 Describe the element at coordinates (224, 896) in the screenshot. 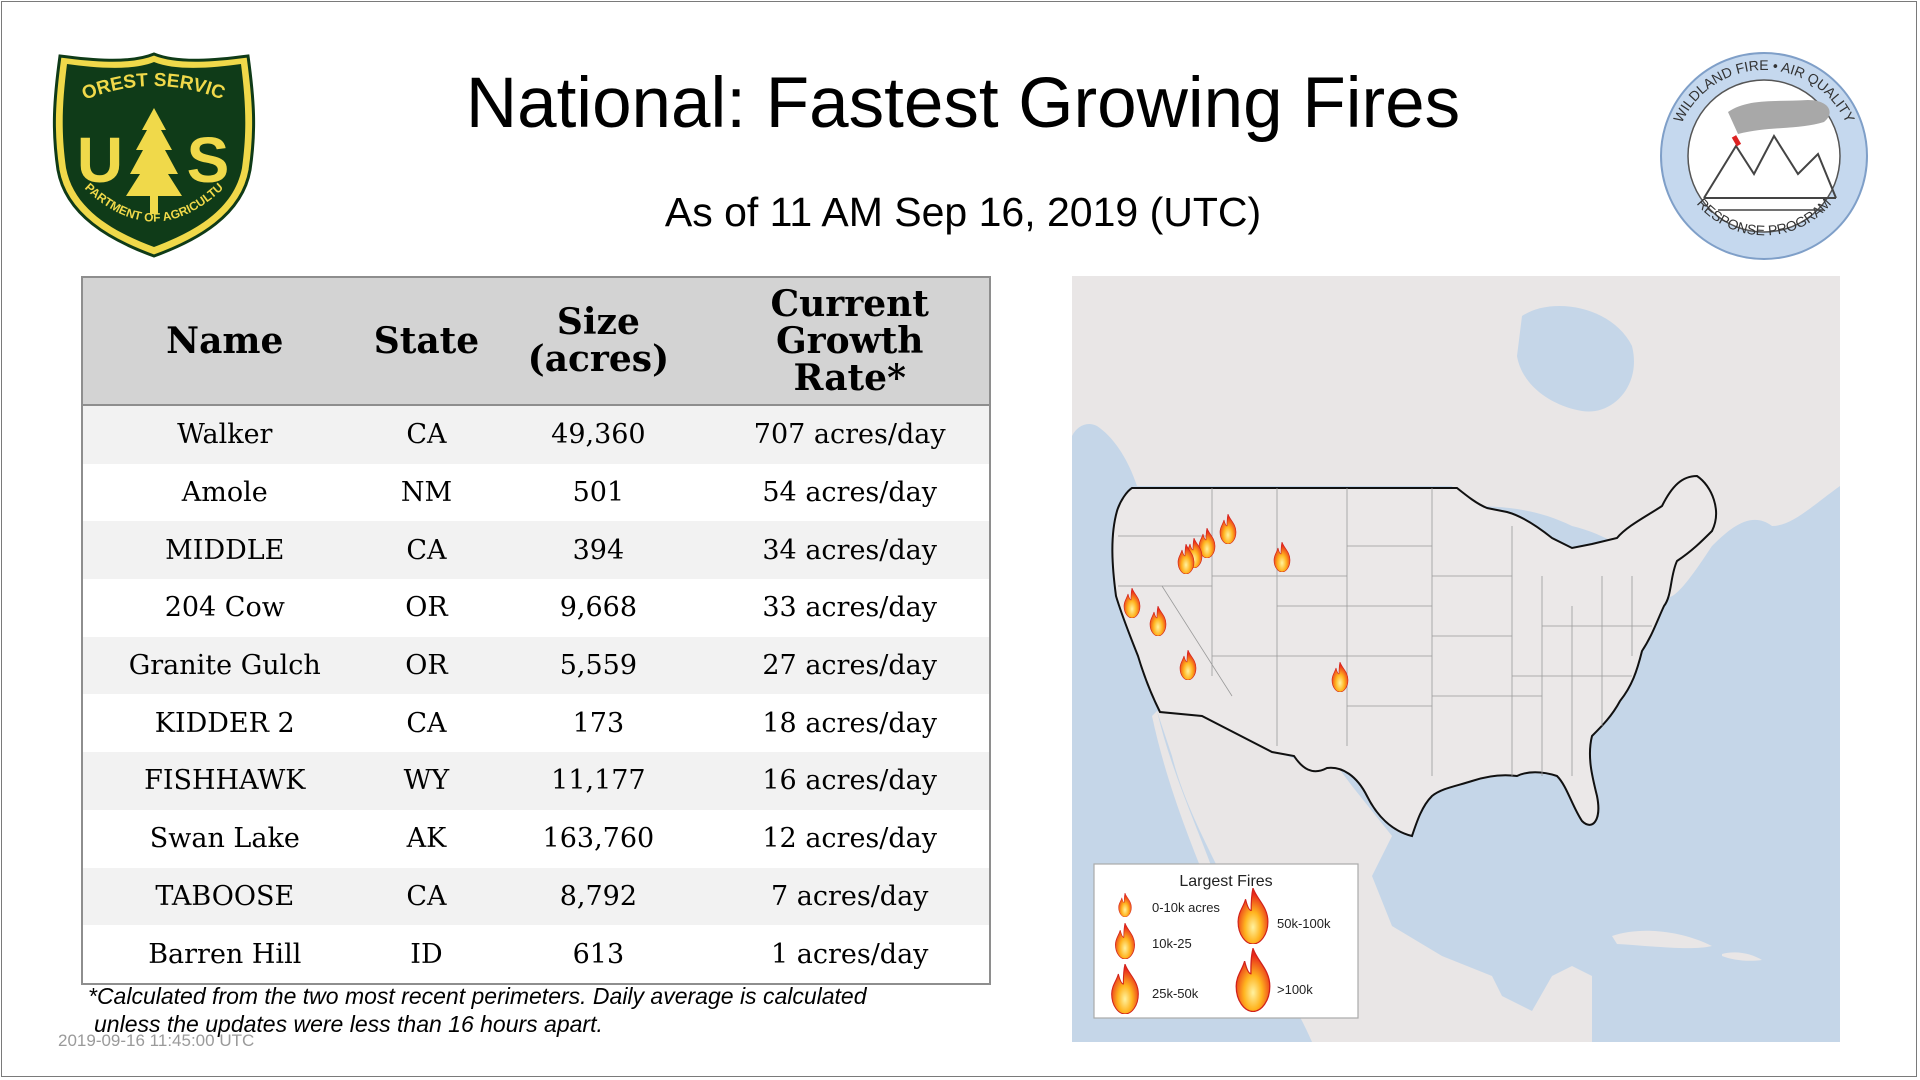

I see `fire-name: TABOOSE` at that location.